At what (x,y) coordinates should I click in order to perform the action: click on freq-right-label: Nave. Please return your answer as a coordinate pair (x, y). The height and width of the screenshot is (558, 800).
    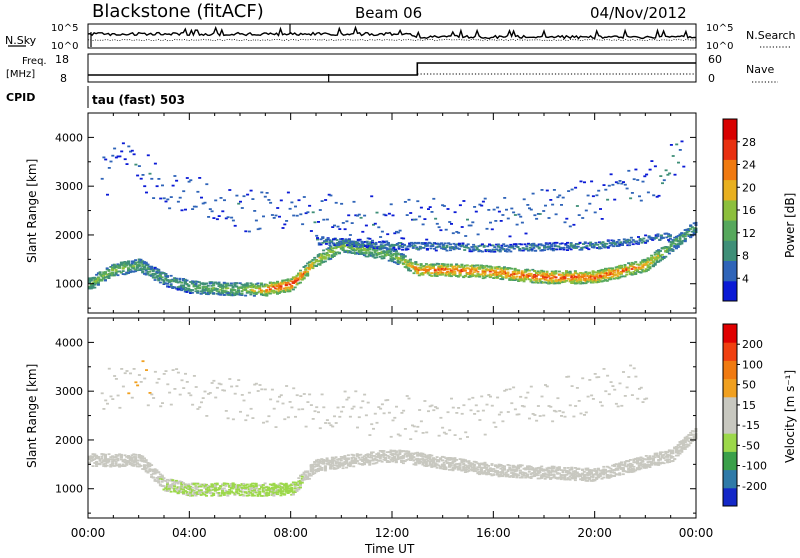
    Looking at the image, I should click on (760, 69).